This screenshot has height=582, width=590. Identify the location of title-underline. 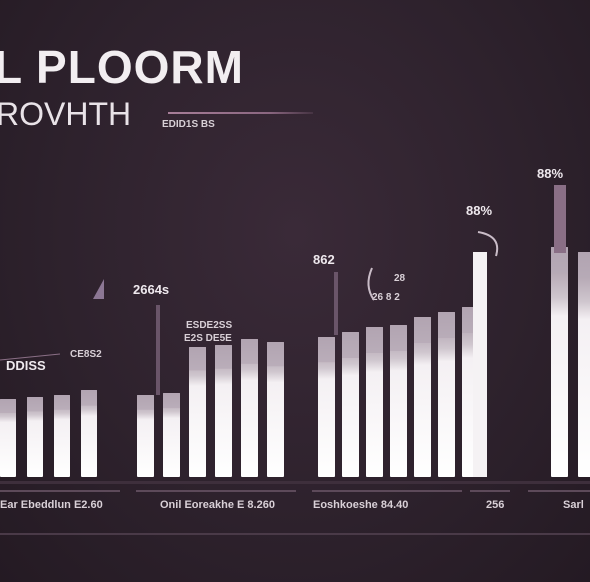
(240, 113).